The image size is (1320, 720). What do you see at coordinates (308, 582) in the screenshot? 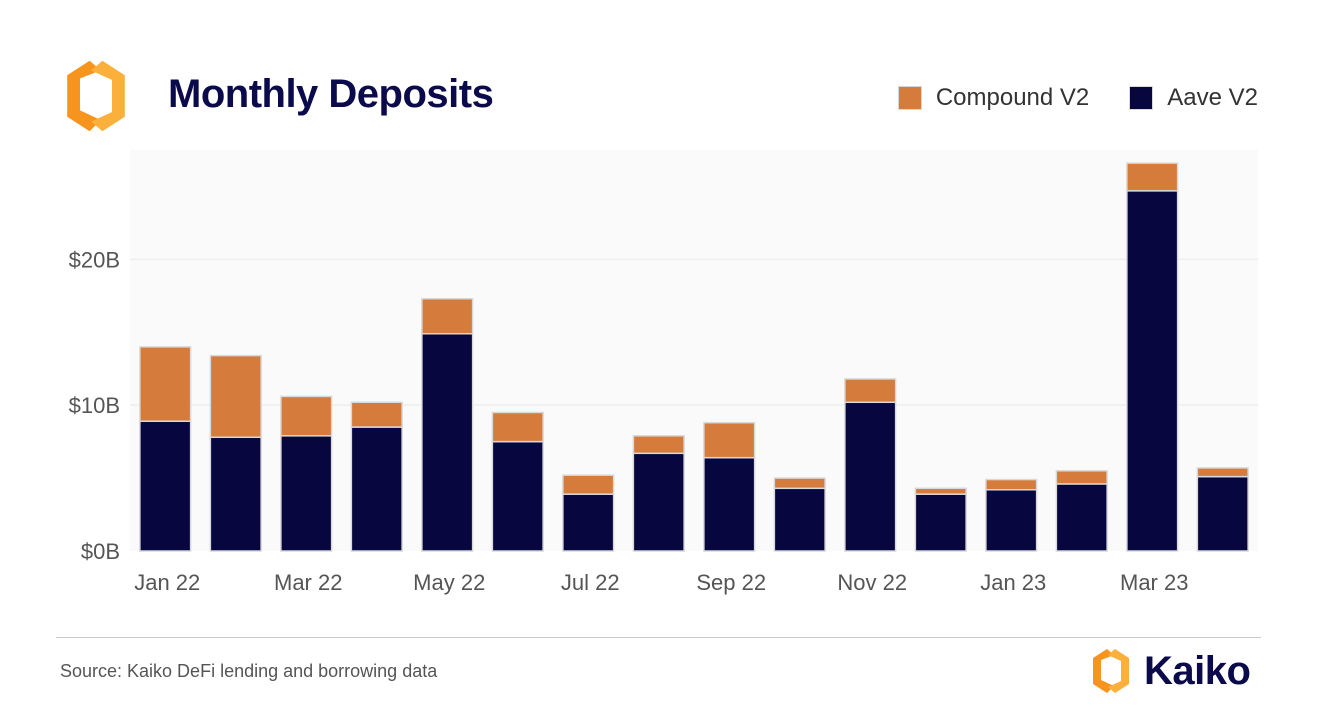
I see `x-tick-label: Mar 22` at bounding box center [308, 582].